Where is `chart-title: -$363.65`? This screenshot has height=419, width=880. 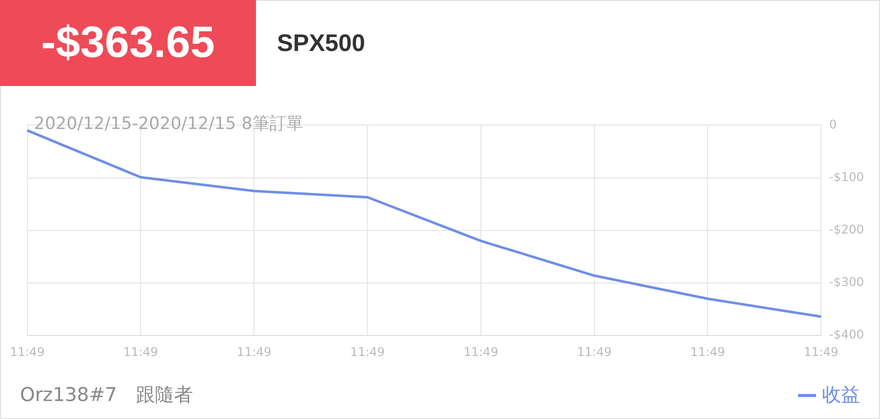
chart-title: -$363.65 is located at coordinates (128, 43).